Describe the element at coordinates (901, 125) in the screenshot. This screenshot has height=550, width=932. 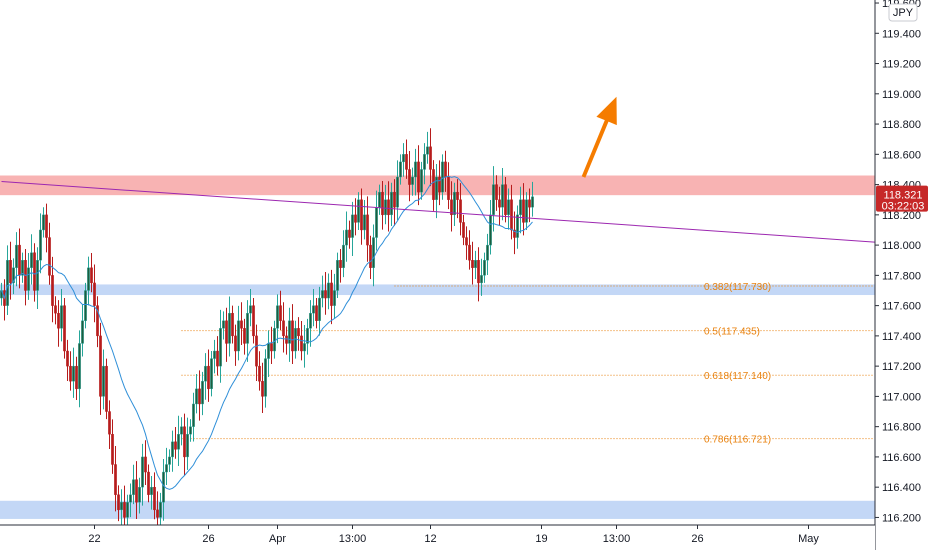
I see `price-tick-label: 118.800` at that location.